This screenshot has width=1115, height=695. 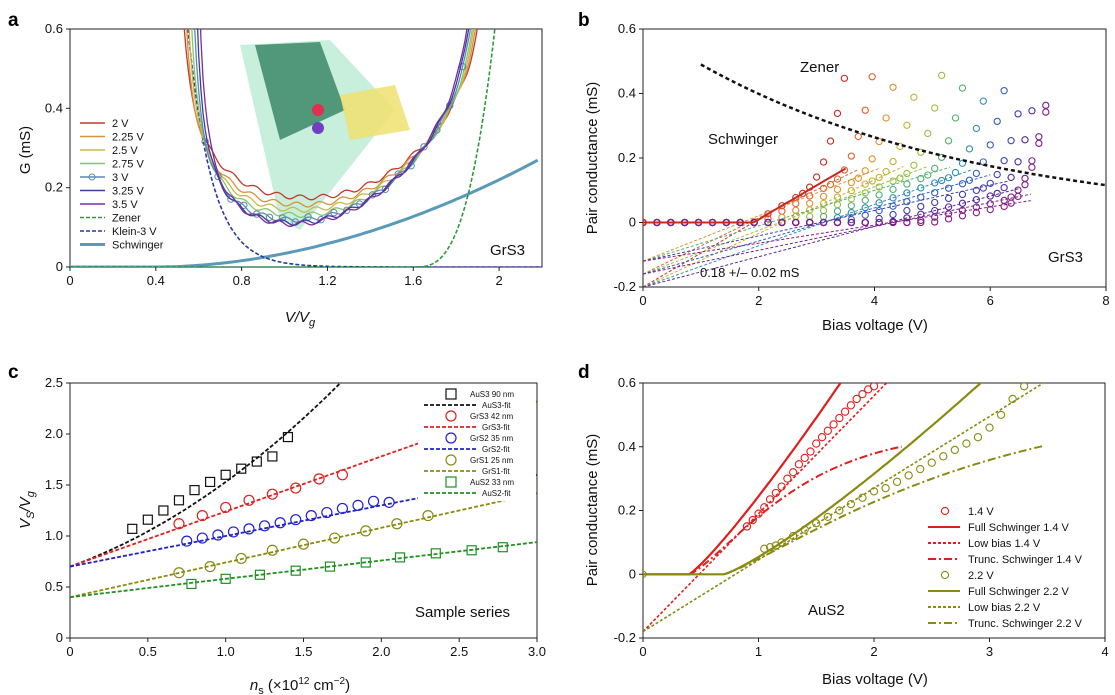 I want to click on plot-area, so click(x=874, y=175).